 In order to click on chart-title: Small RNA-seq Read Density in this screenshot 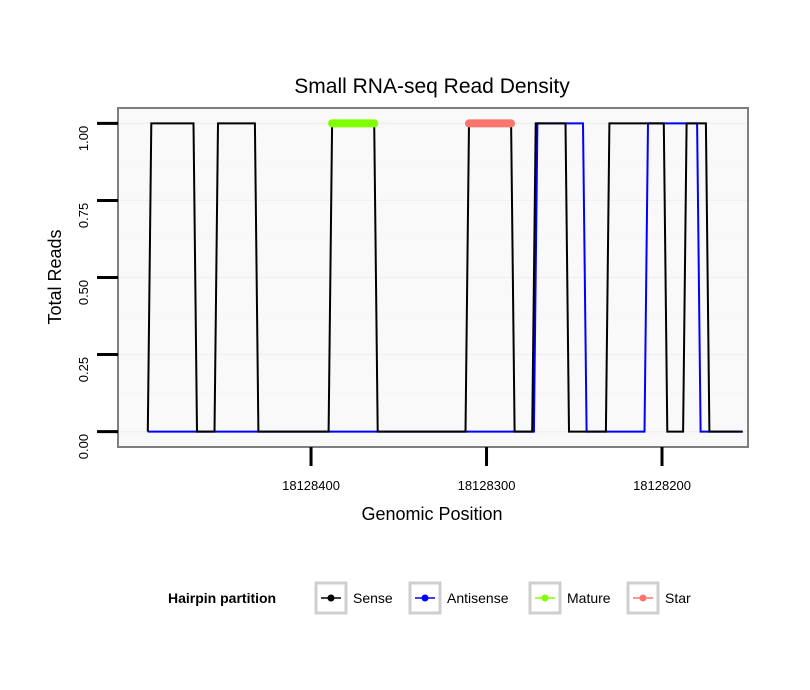, I will do `click(432, 86)`.